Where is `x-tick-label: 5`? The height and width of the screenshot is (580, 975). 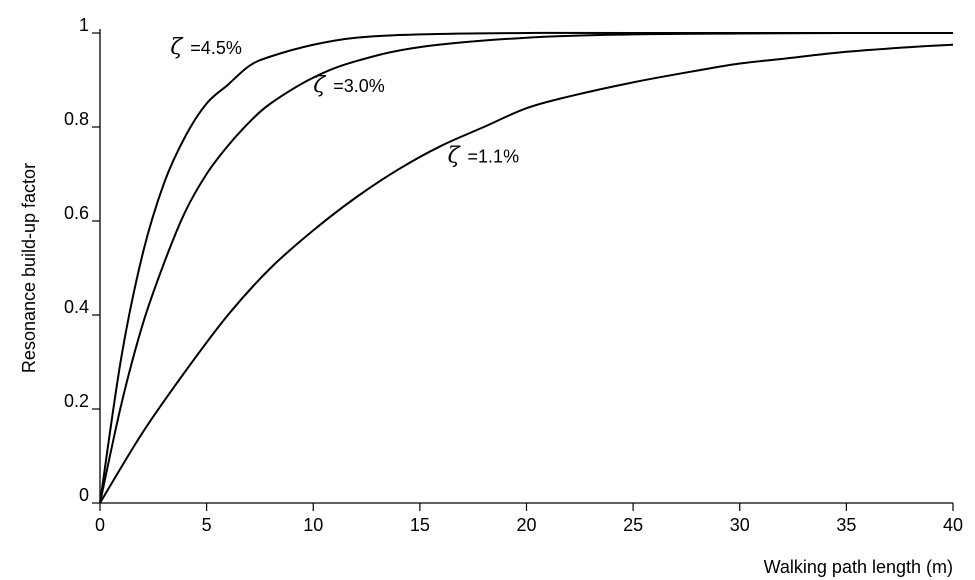
x-tick-label: 5 is located at coordinates (207, 525).